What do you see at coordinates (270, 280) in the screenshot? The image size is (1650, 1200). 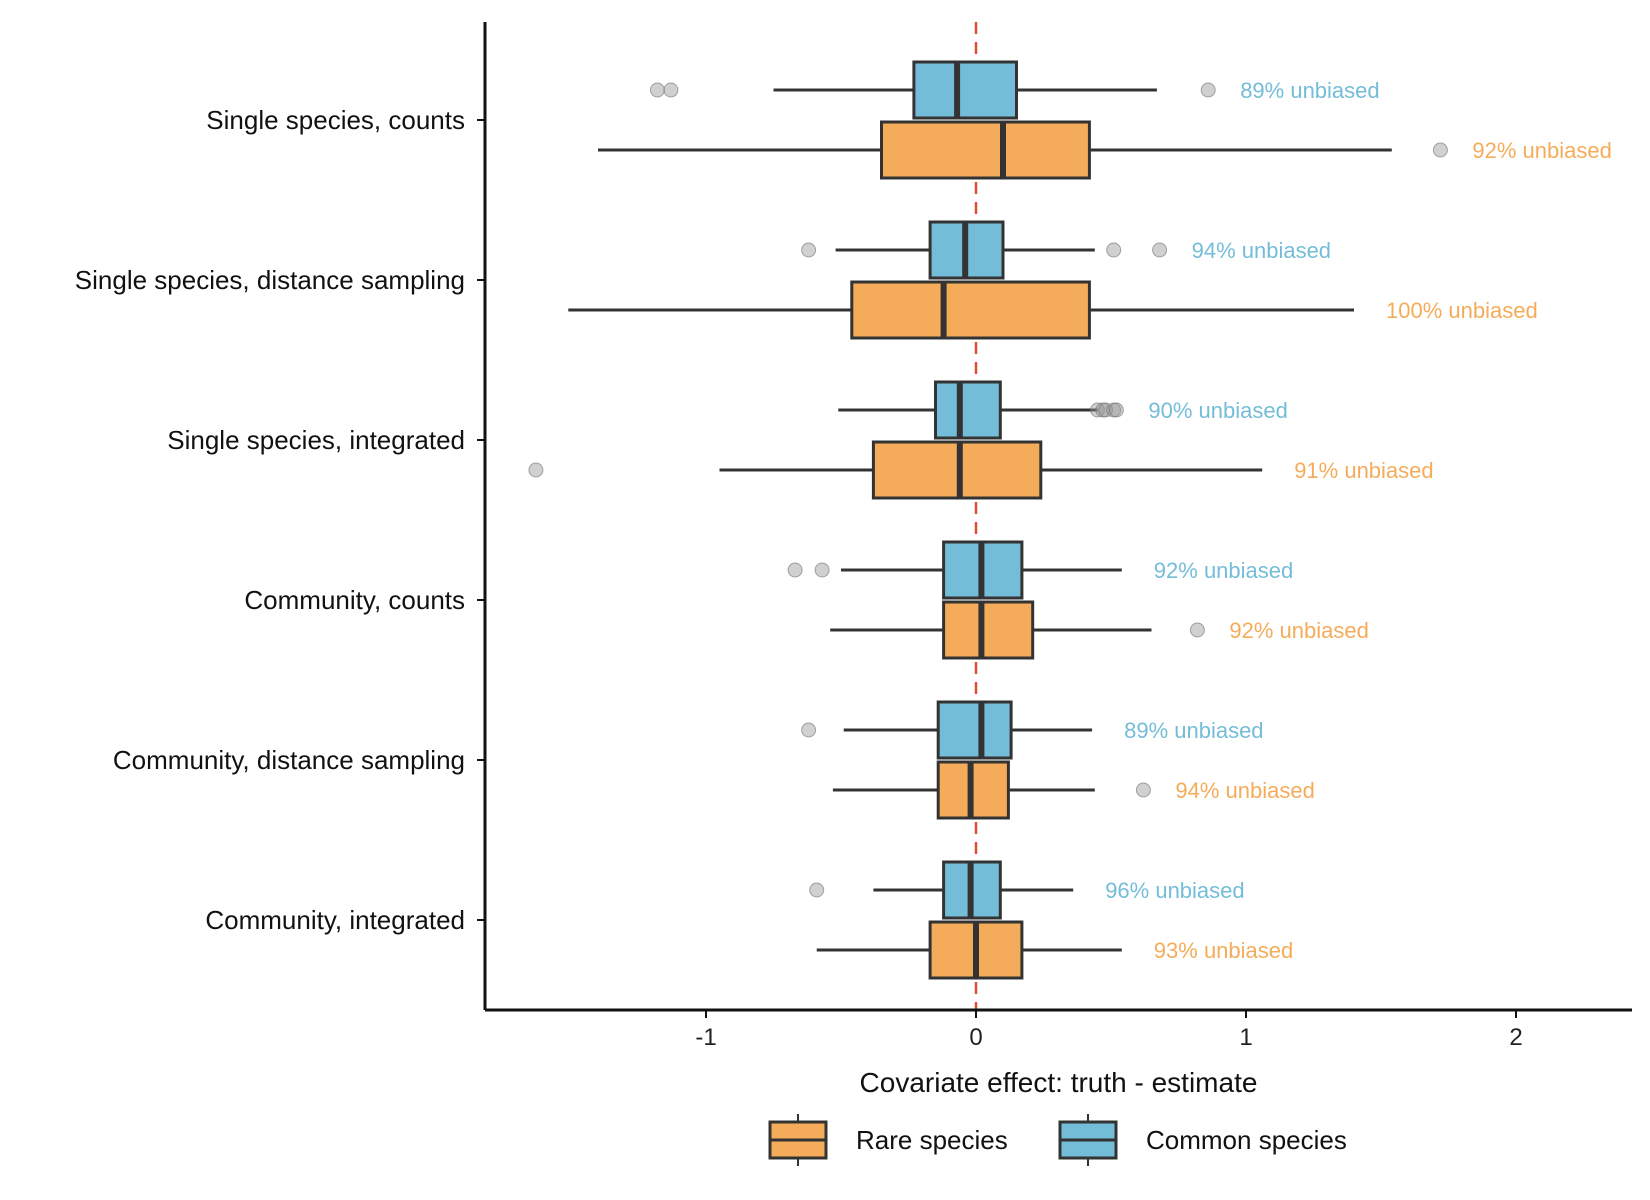 I see `y-tick-label: Single species, distance sampling` at bounding box center [270, 280].